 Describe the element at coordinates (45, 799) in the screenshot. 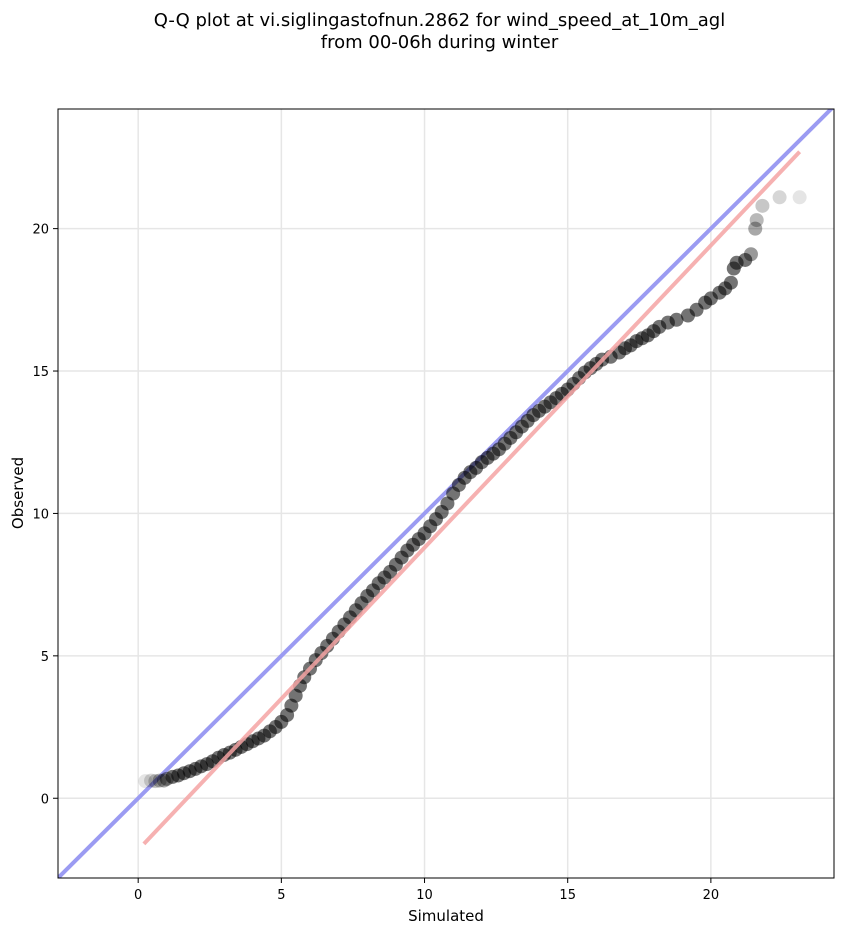

I see `y-tick-label: 0` at that location.